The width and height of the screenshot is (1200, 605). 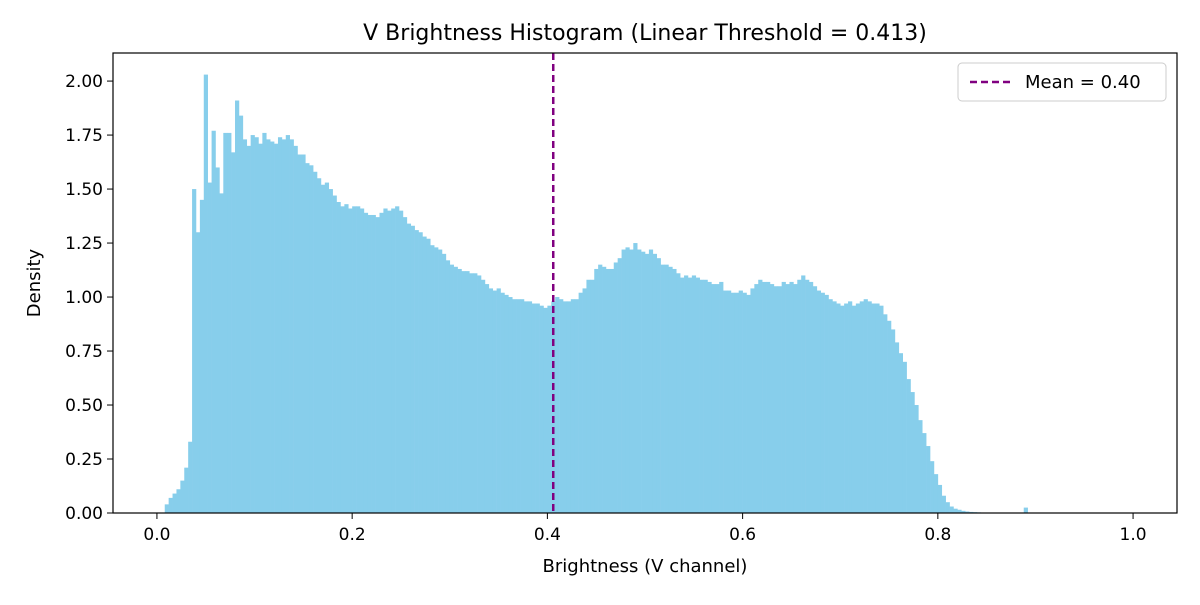 I want to click on y-tick-label: 1.75, so click(x=84, y=136).